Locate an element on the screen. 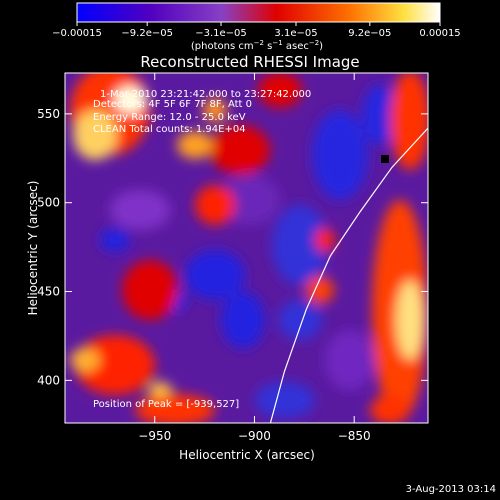  x-tick-label: −900 is located at coordinates (254, 436).